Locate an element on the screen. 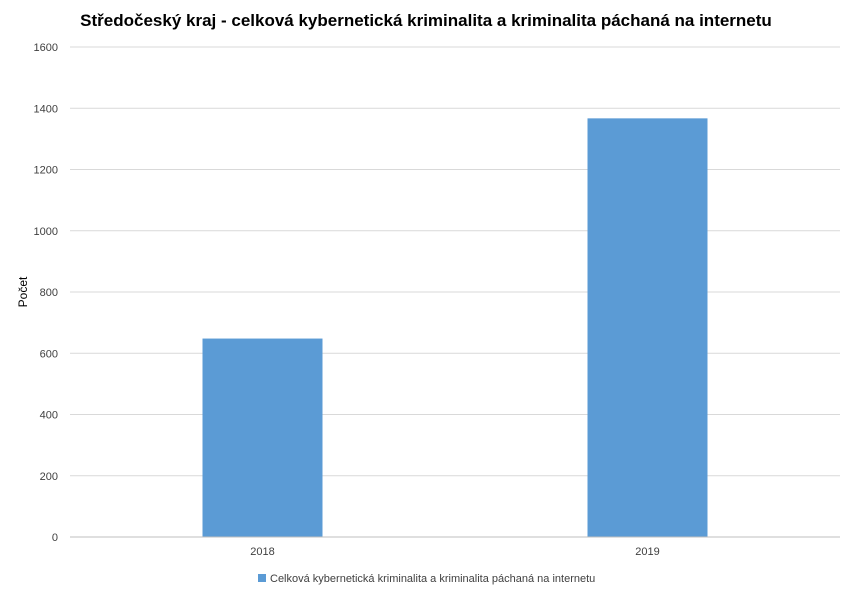 The width and height of the screenshot is (853, 600). x-tick-labels: 2018 2019 is located at coordinates (454, 552).